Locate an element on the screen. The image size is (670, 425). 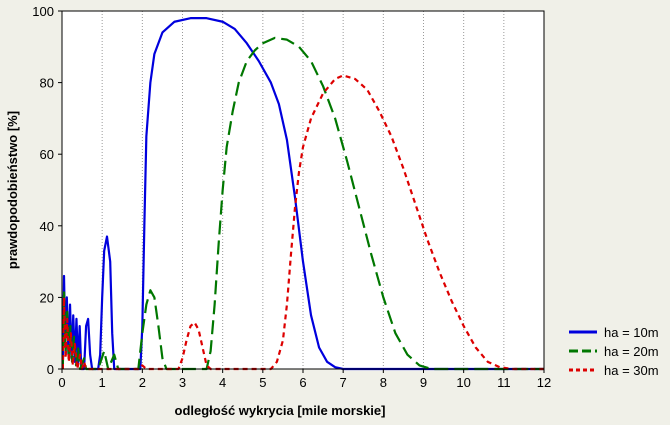
x-tick-label: 7 is located at coordinates (343, 382).